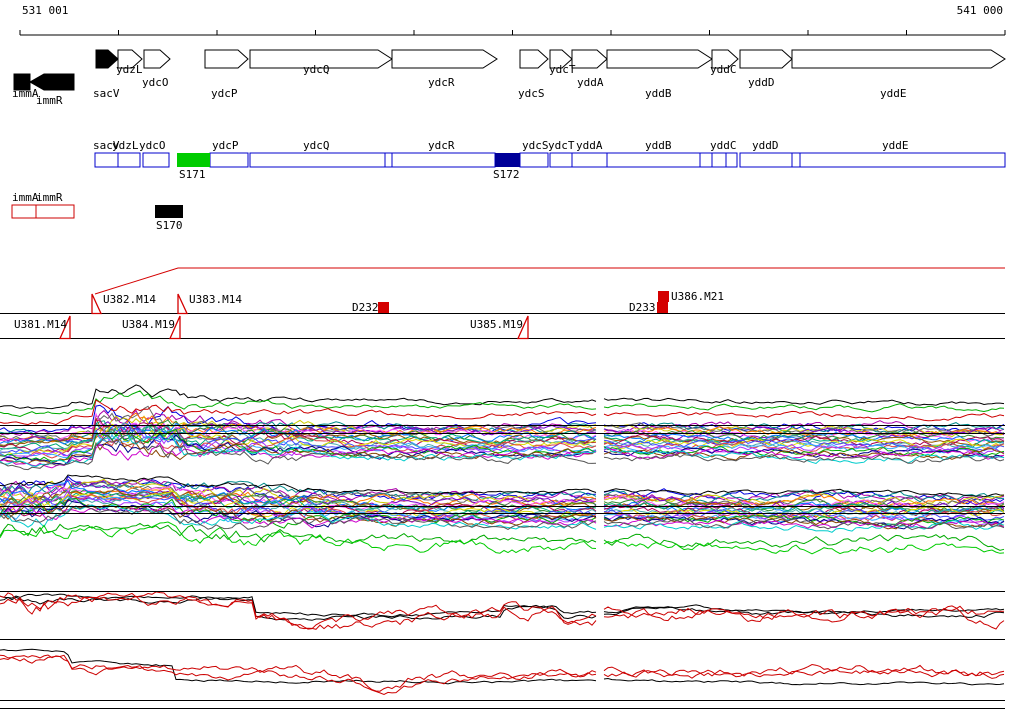 Image resolution: width=1024 pixels, height=714 pixels. What do you see at coordinates (148, 324) in the screenshot?
I see `probe-label-U384.M19: U384.M19` at bounding box center [148, 324].